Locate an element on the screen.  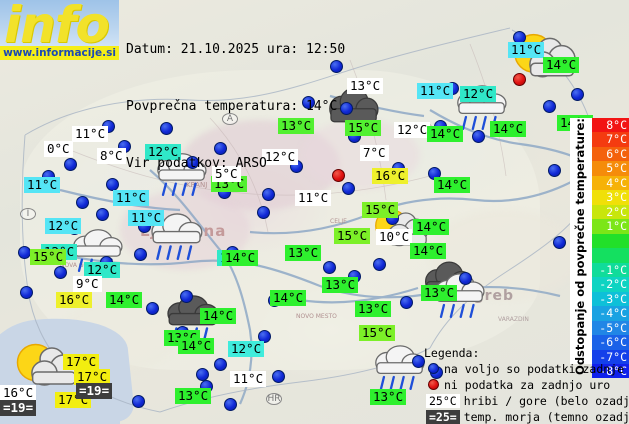
header-date-time: Datum: 21.10.2025 ura: 12:50 is located at coordinates (236, 49).